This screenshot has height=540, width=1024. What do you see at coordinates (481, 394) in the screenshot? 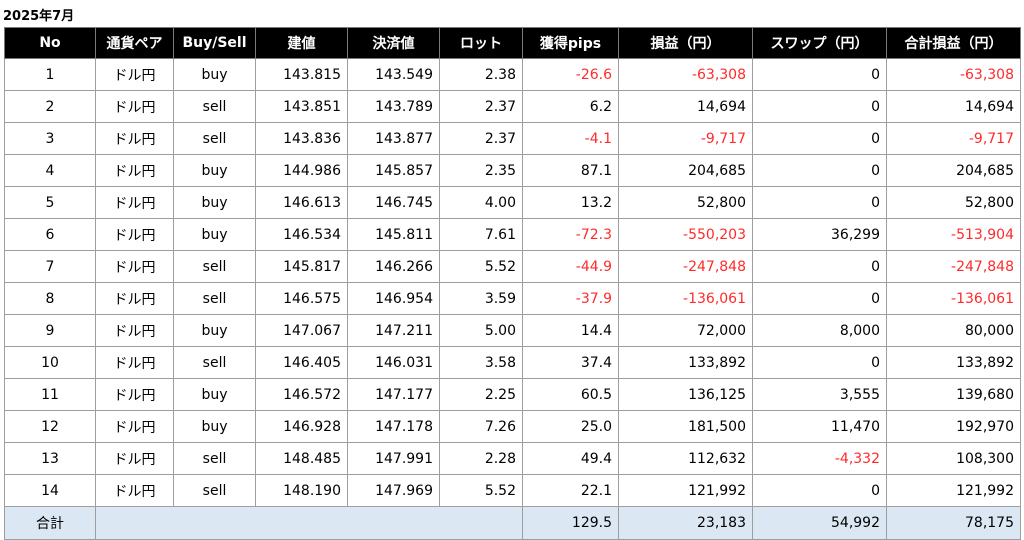
I see `cell-lot: 2.25` at bounding box center [481, 394].